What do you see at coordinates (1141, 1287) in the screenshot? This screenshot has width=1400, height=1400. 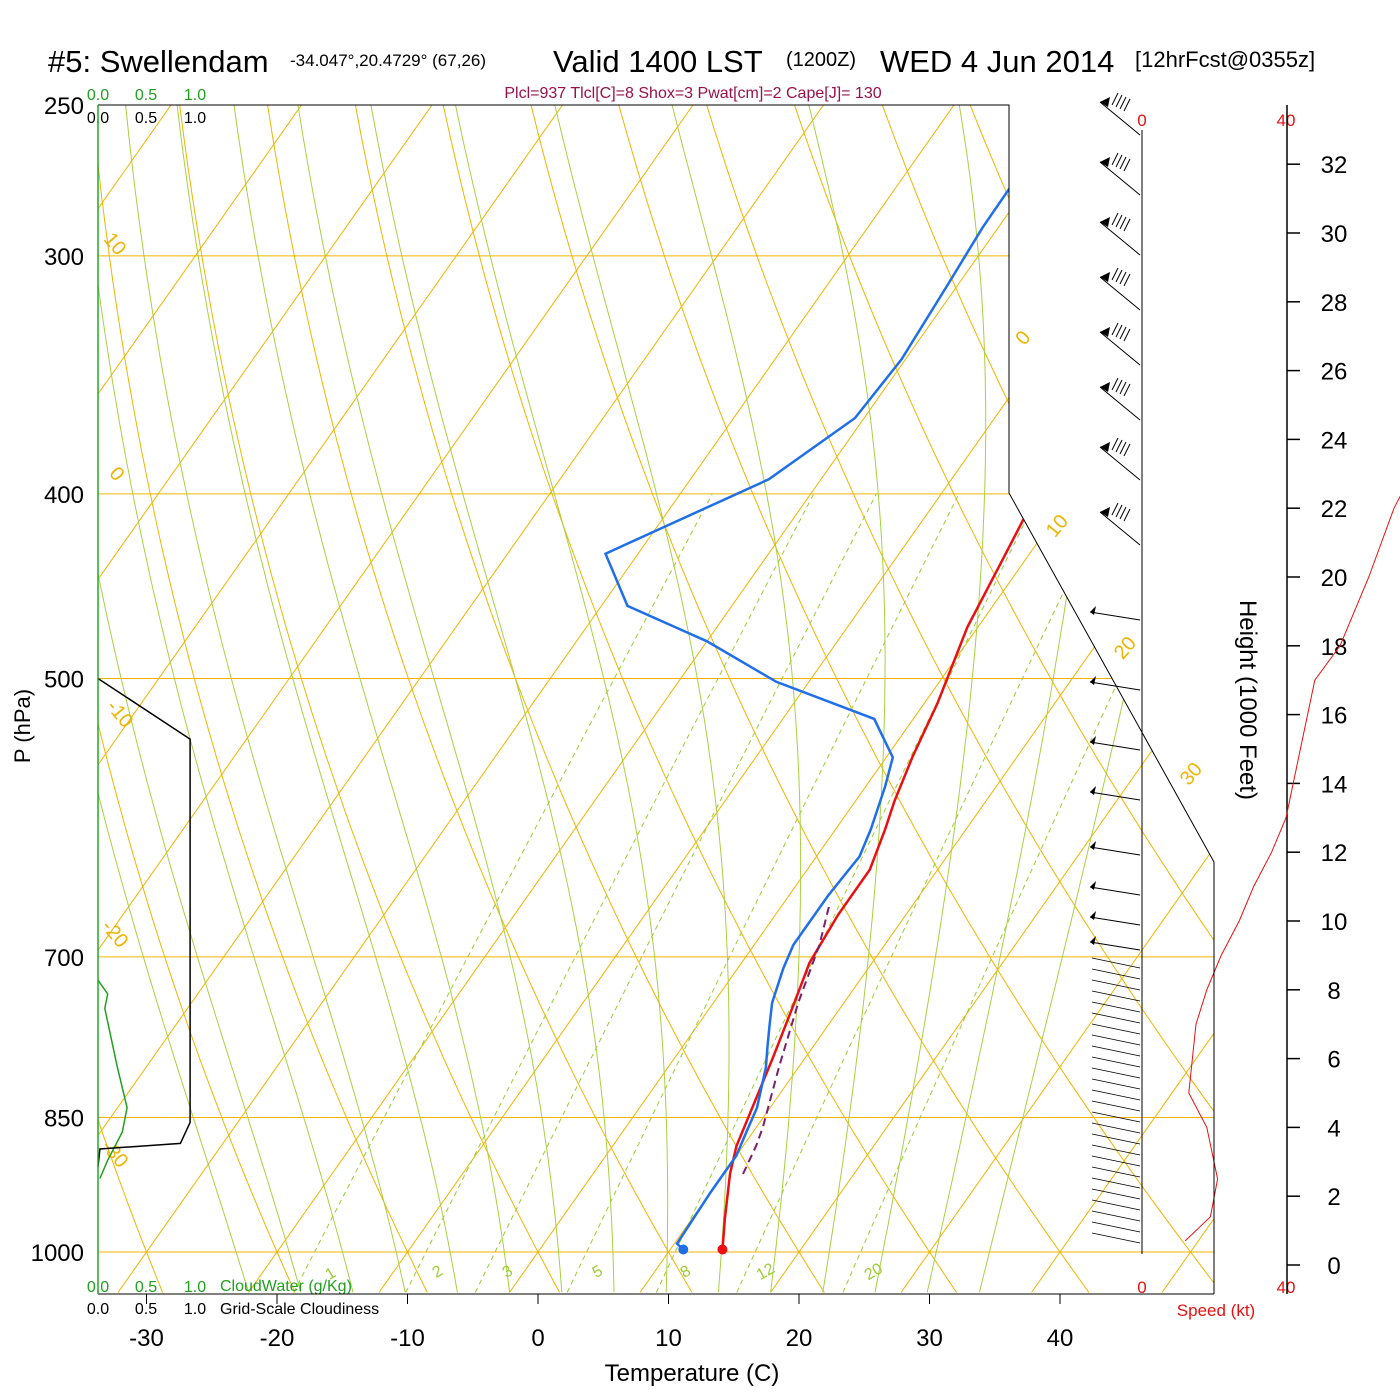 I see `speed-tick-bottom: 0` at bounding box center [1141, 1287].